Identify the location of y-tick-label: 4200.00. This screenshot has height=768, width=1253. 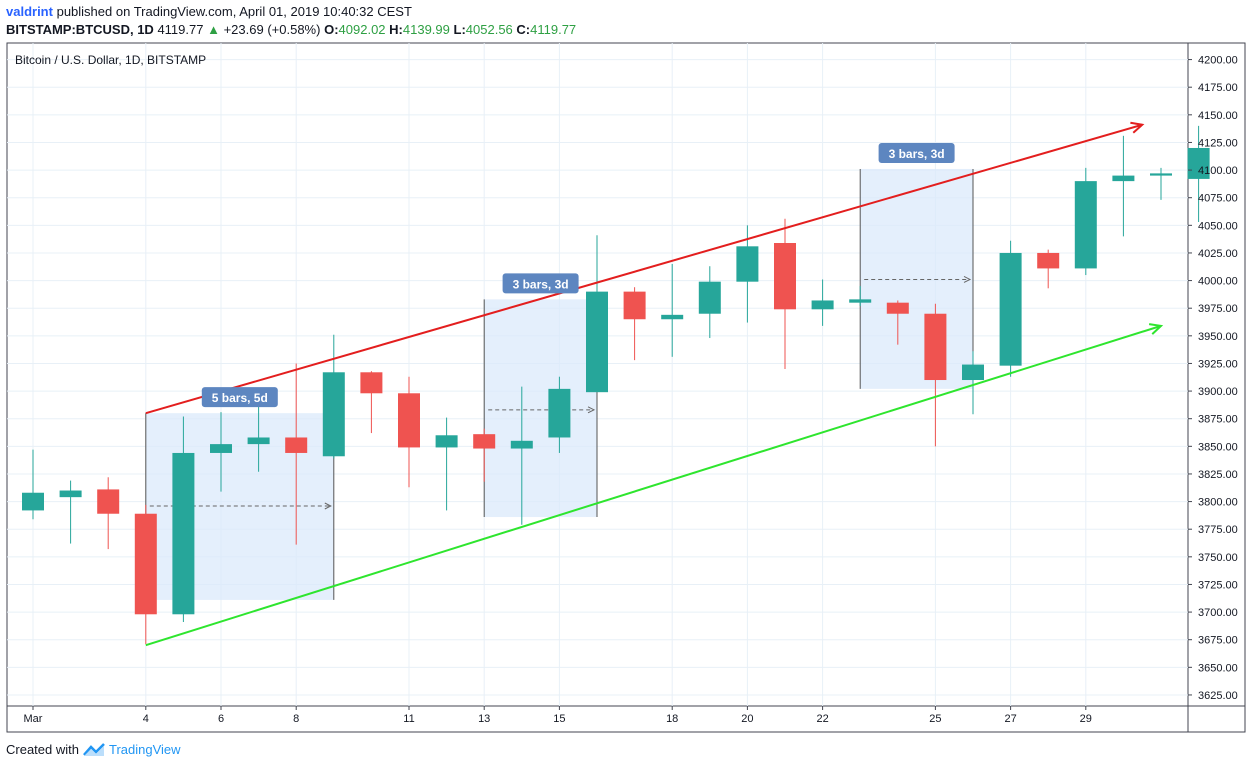
(1218, 61).